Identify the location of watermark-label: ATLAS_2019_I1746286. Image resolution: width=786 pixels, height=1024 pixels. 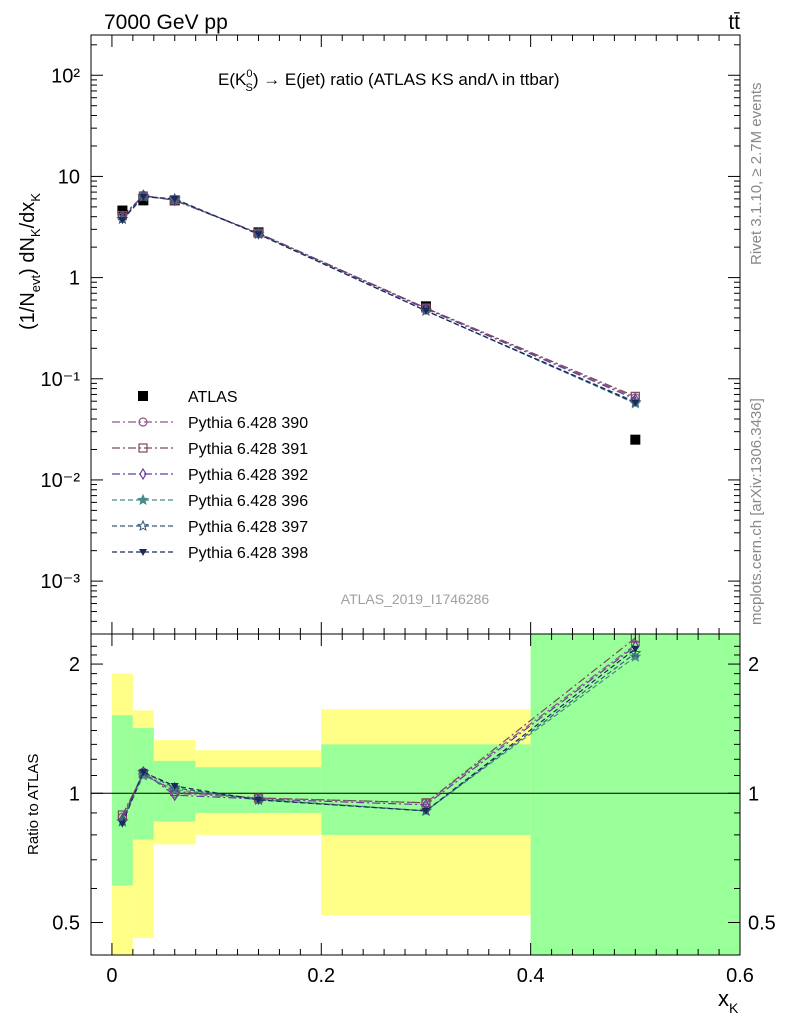
(415, 599).